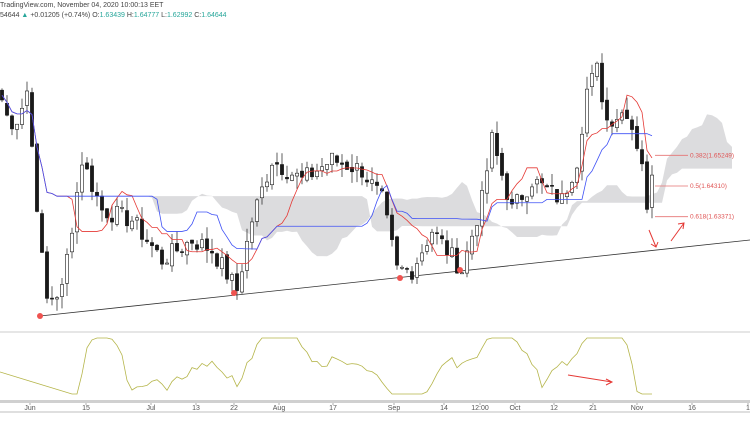  Describe the element at coordinates (146, 15) in the screenshot. I see `high-value: 1.64777` at that location.